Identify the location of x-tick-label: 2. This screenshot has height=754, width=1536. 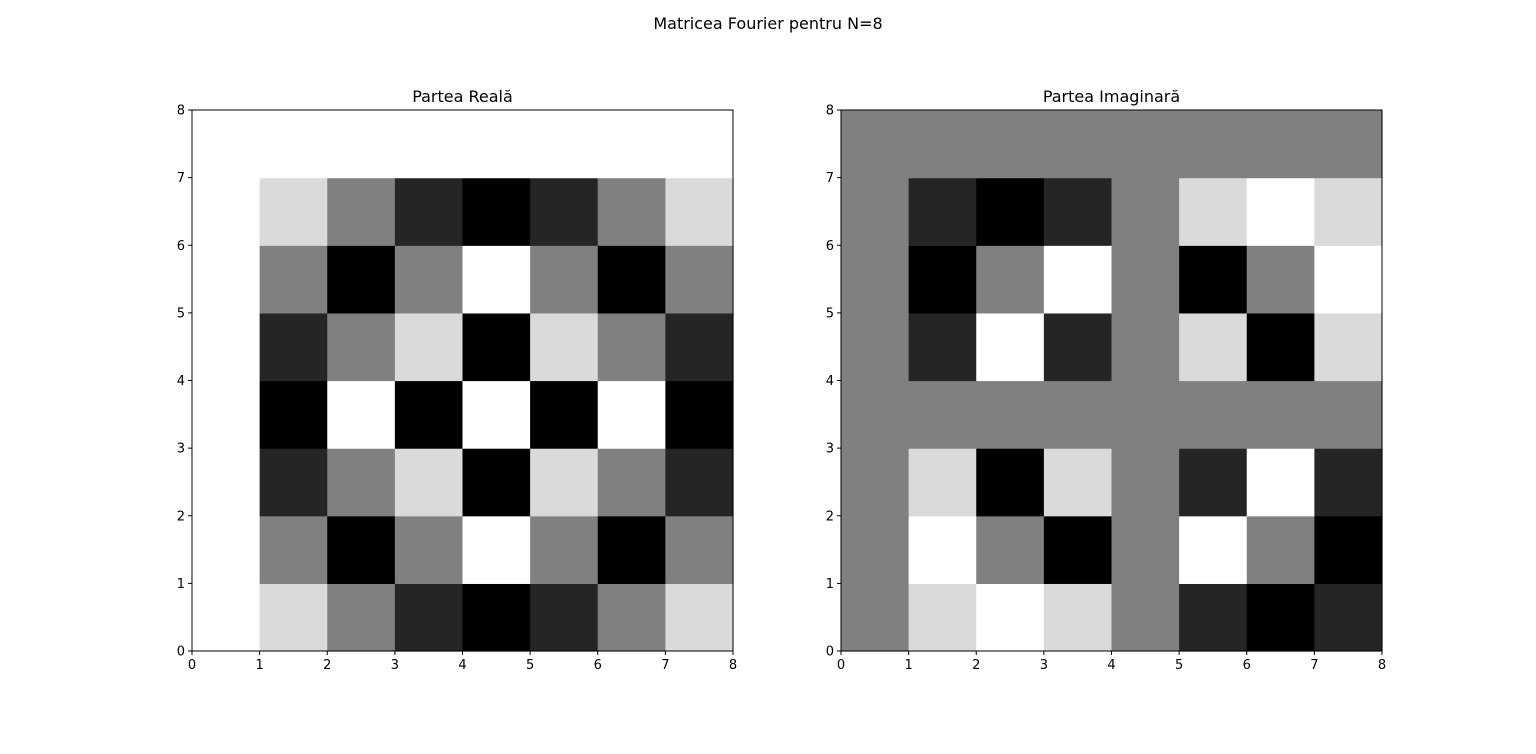
(327, 665).